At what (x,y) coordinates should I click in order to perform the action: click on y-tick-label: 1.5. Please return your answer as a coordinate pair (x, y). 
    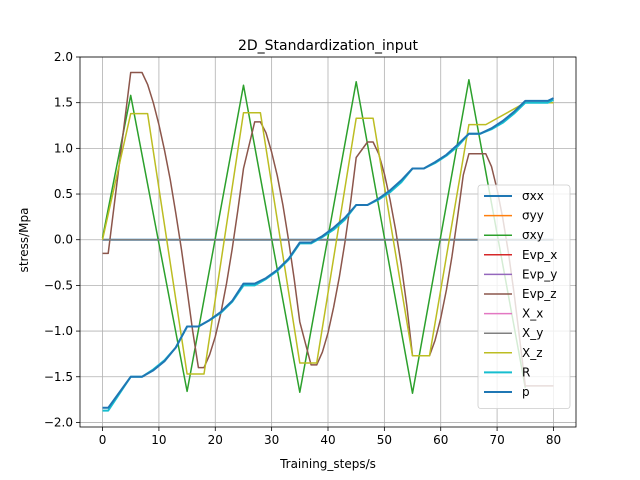
    Looking at the image, I should click on (63, 103).